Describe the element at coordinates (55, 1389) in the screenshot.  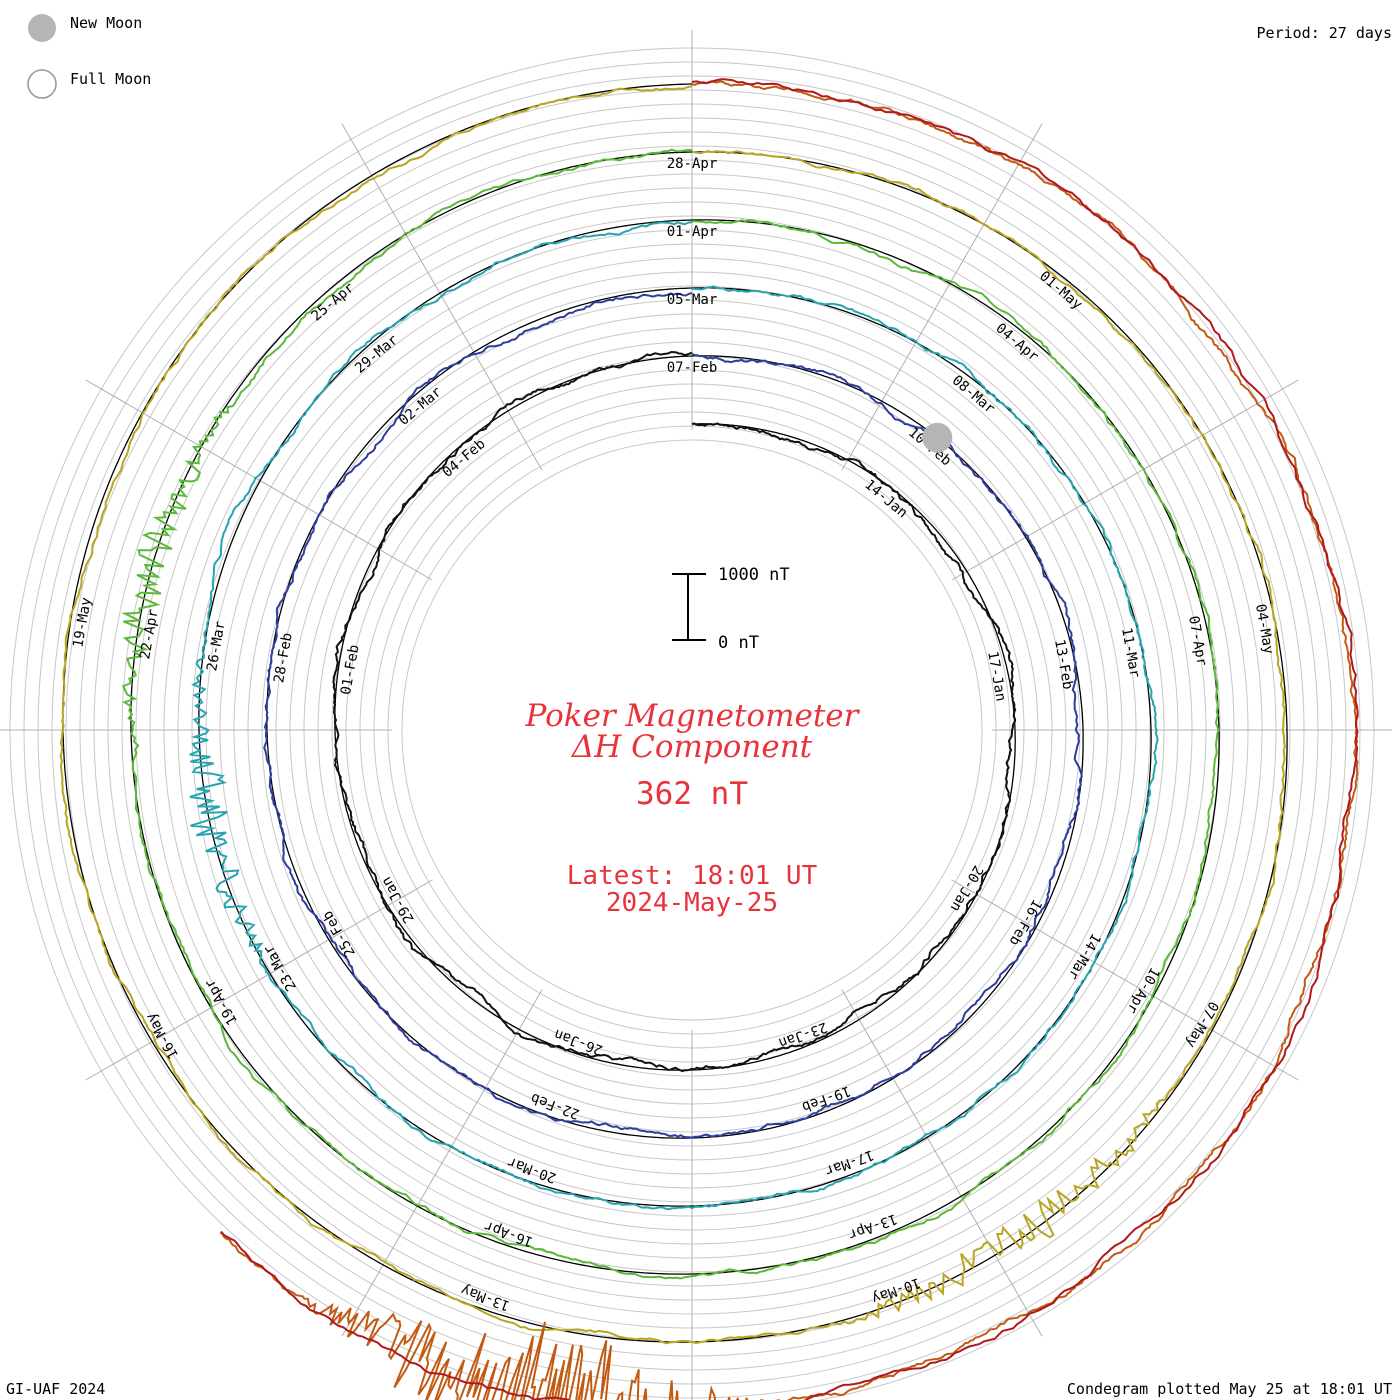
I see `footer-credit: GI-UAF 2024` at that location.